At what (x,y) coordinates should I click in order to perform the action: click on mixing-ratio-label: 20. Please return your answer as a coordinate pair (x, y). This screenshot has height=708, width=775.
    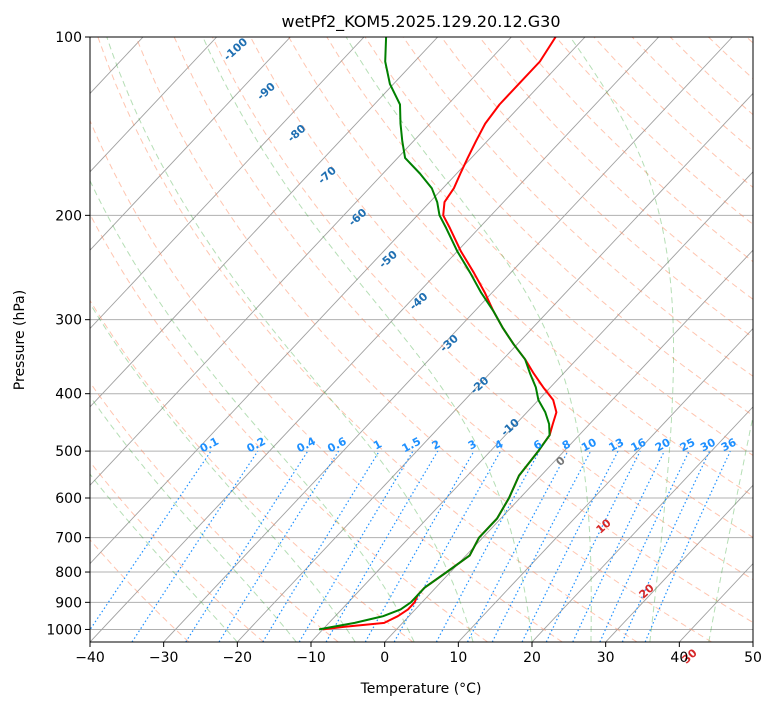
    Looking at the image, I should click on (663, 445).